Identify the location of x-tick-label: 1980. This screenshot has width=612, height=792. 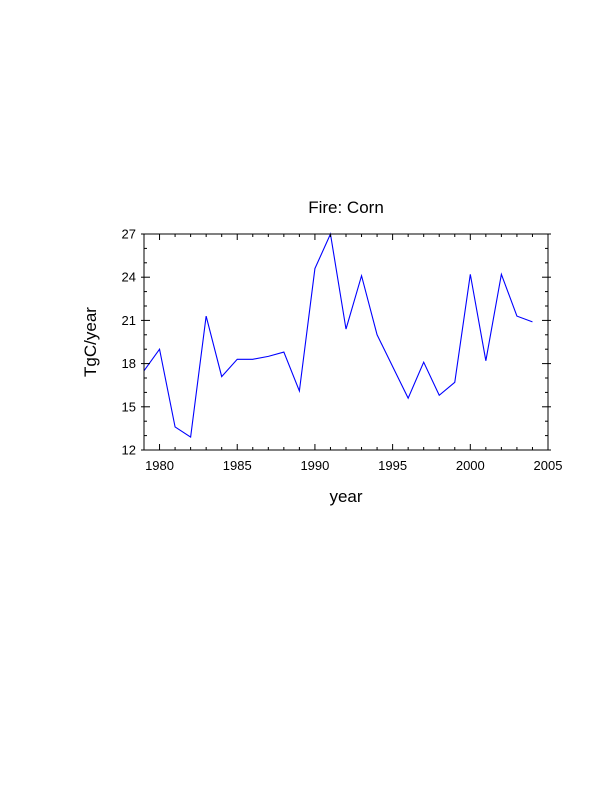
(159, 465).